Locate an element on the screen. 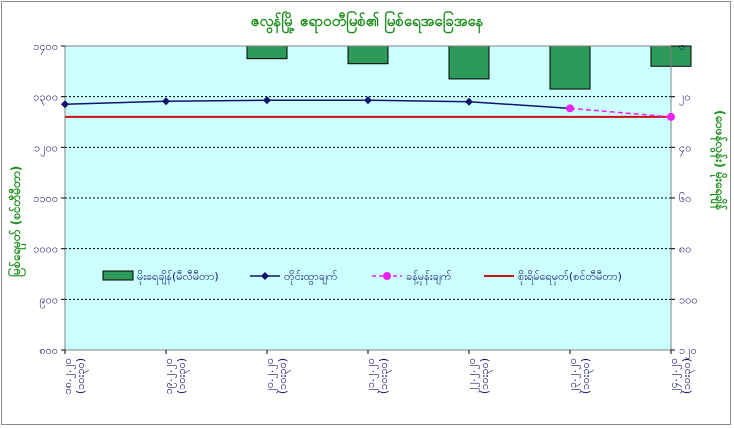 This screenshot has width=734, height=428. left-tick-label: ၈၀၀ is located at coordinates (48, 350).